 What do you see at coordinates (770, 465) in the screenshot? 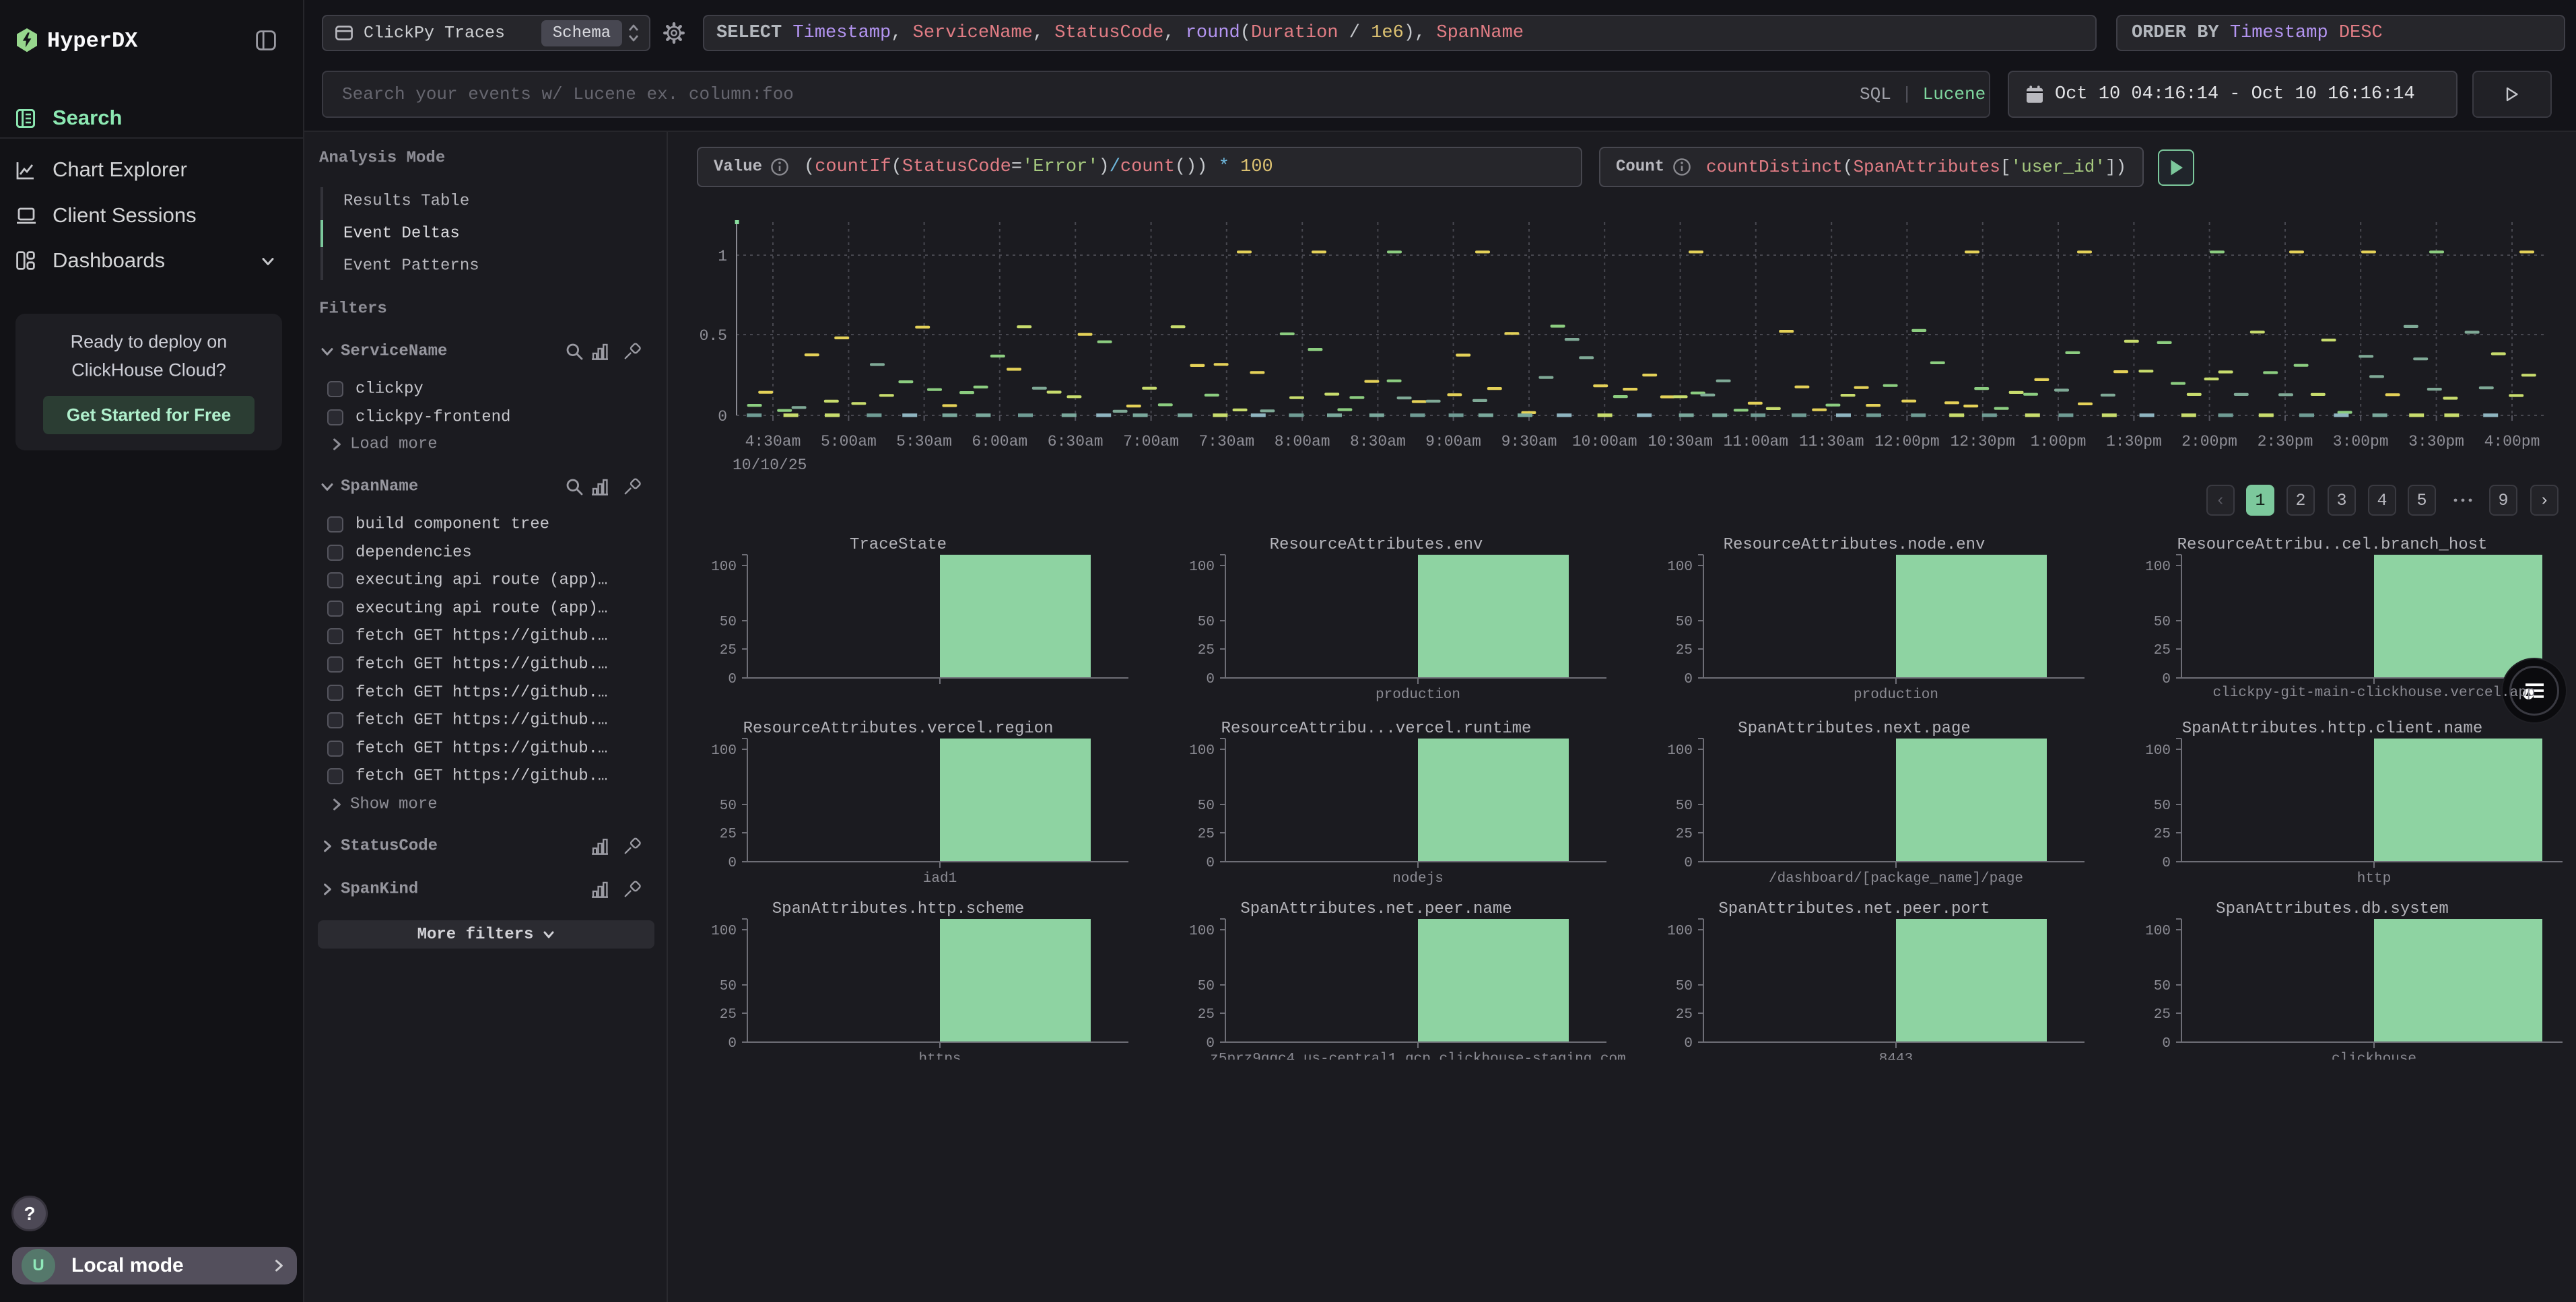
I see `svg-text: 10/10/25` at bounding box center [770, 465].